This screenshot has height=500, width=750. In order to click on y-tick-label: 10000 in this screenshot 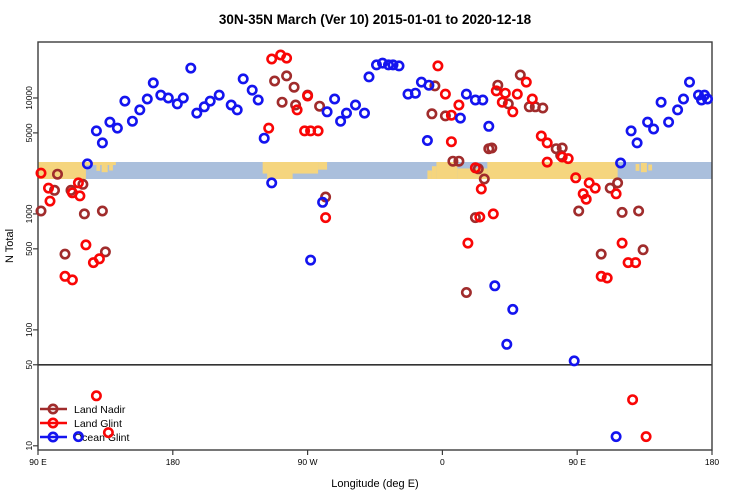, I will do `click(29, 98)`.